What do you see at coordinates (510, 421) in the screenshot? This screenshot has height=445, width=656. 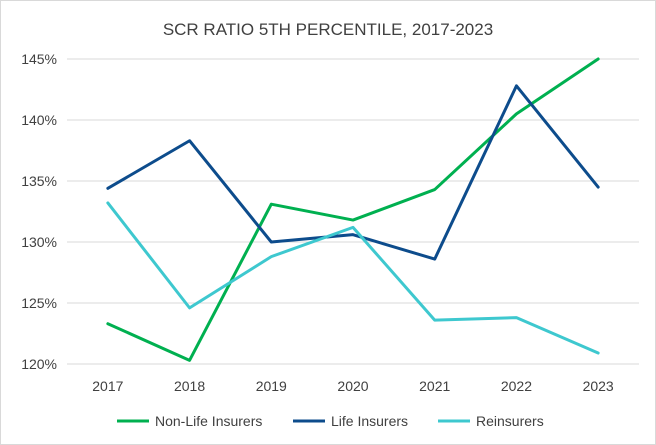 I see `legend-label: Reinsurers` at bounding box center [510, 421].